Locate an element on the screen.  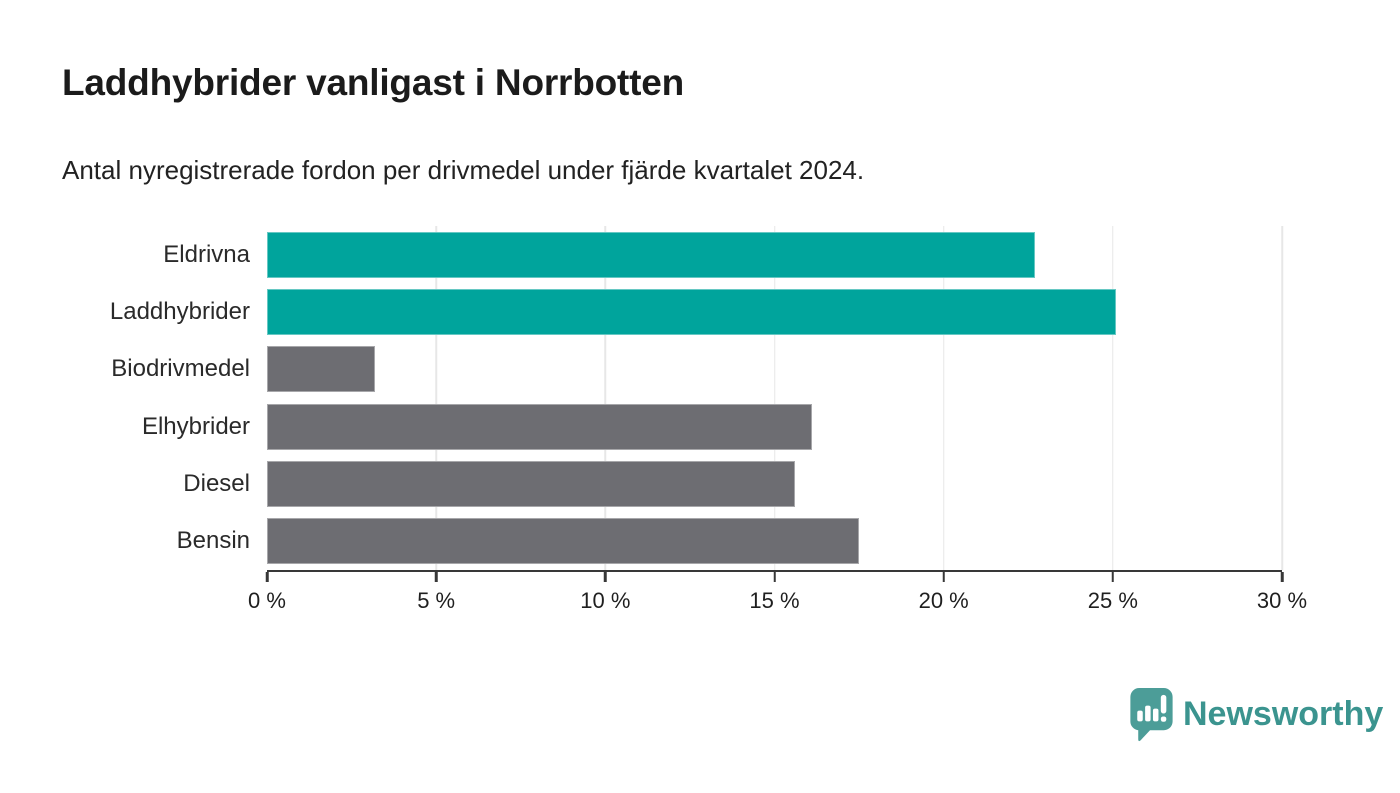
bar-chart-speech-bubble-icon is located at coordinates (1151, 714).